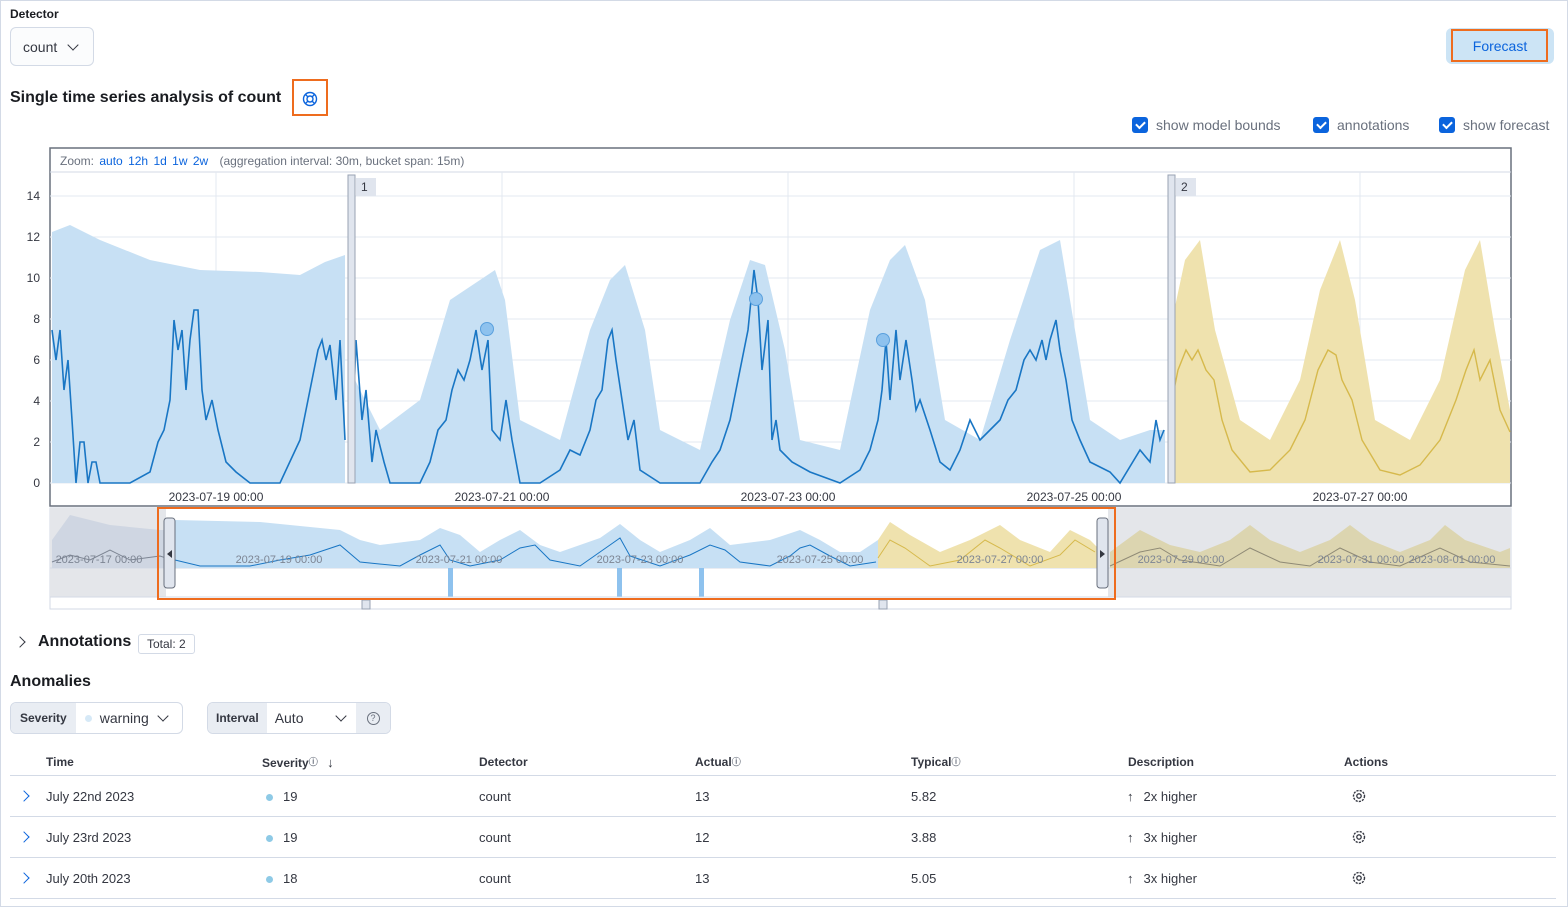 This screenshot has height=907, width=1568. What do you see at coordinates (90, 796) in the screenshot?
I see `row-time: July 22nd 2023` at bounding box center [90, 796].